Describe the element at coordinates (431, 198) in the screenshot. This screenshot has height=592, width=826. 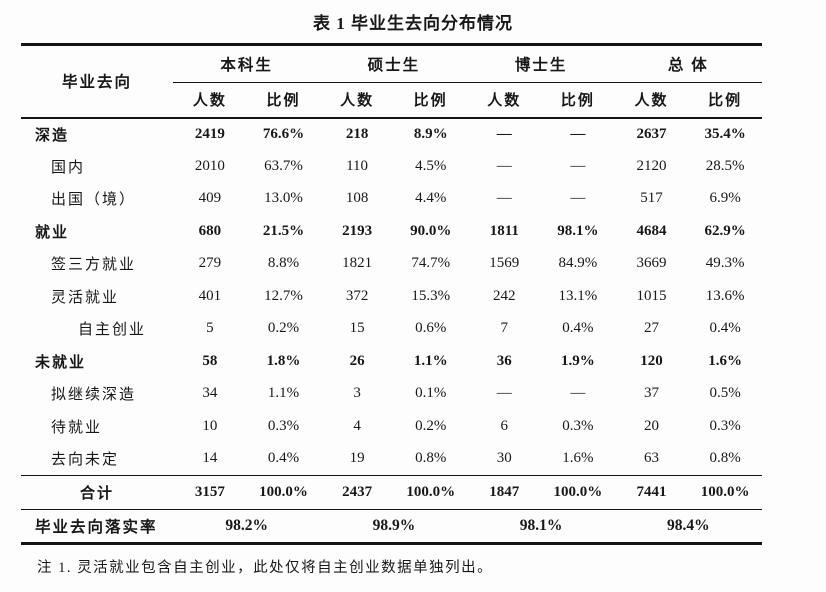
I see `cell-value: 4.4%` at that location.